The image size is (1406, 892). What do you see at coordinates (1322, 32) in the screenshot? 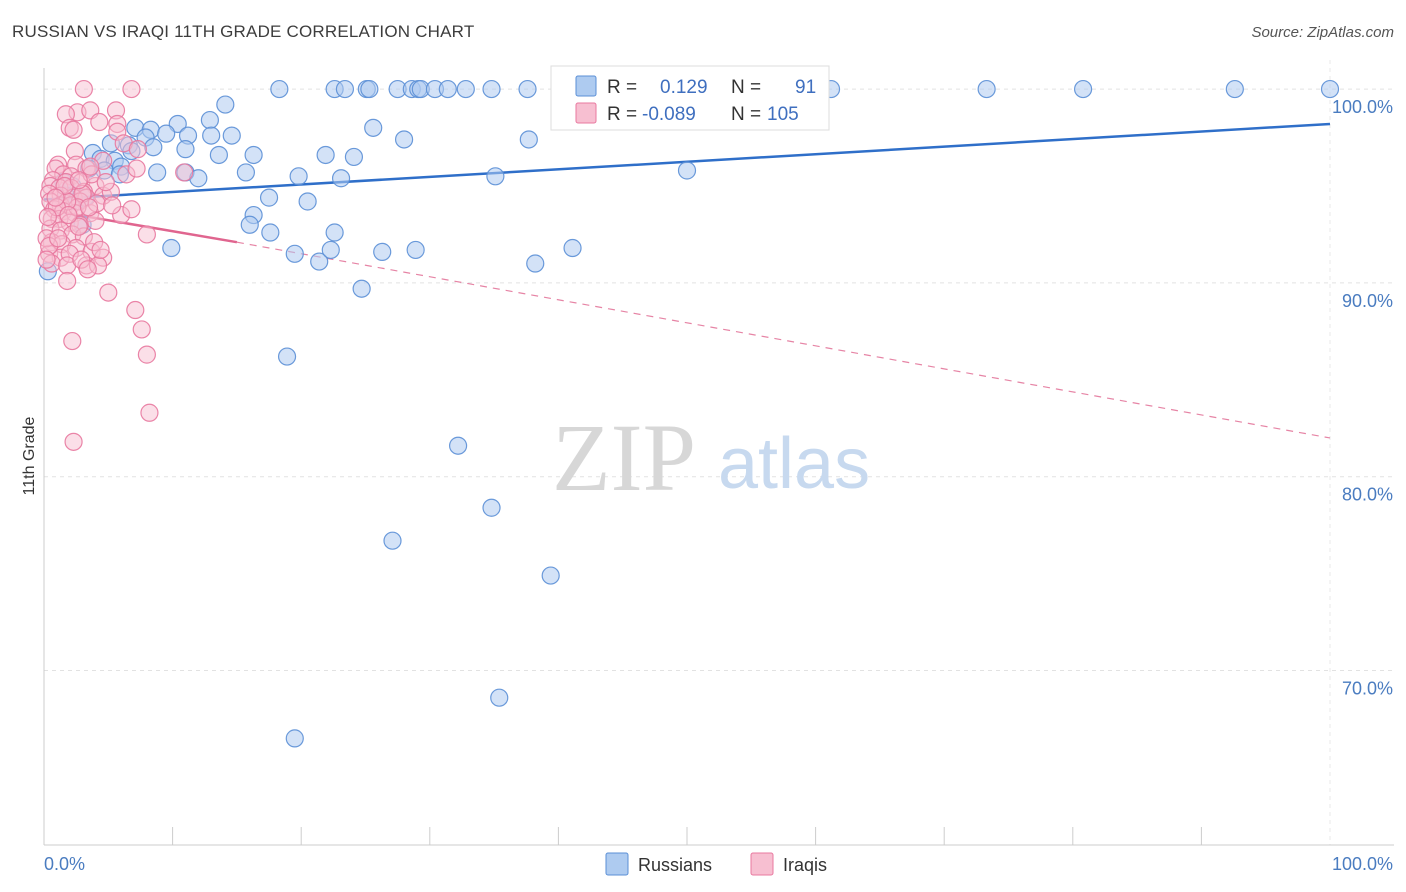
I see `chart-source: Source: ZipAtlas.com` at bounding box center [1322, 32].